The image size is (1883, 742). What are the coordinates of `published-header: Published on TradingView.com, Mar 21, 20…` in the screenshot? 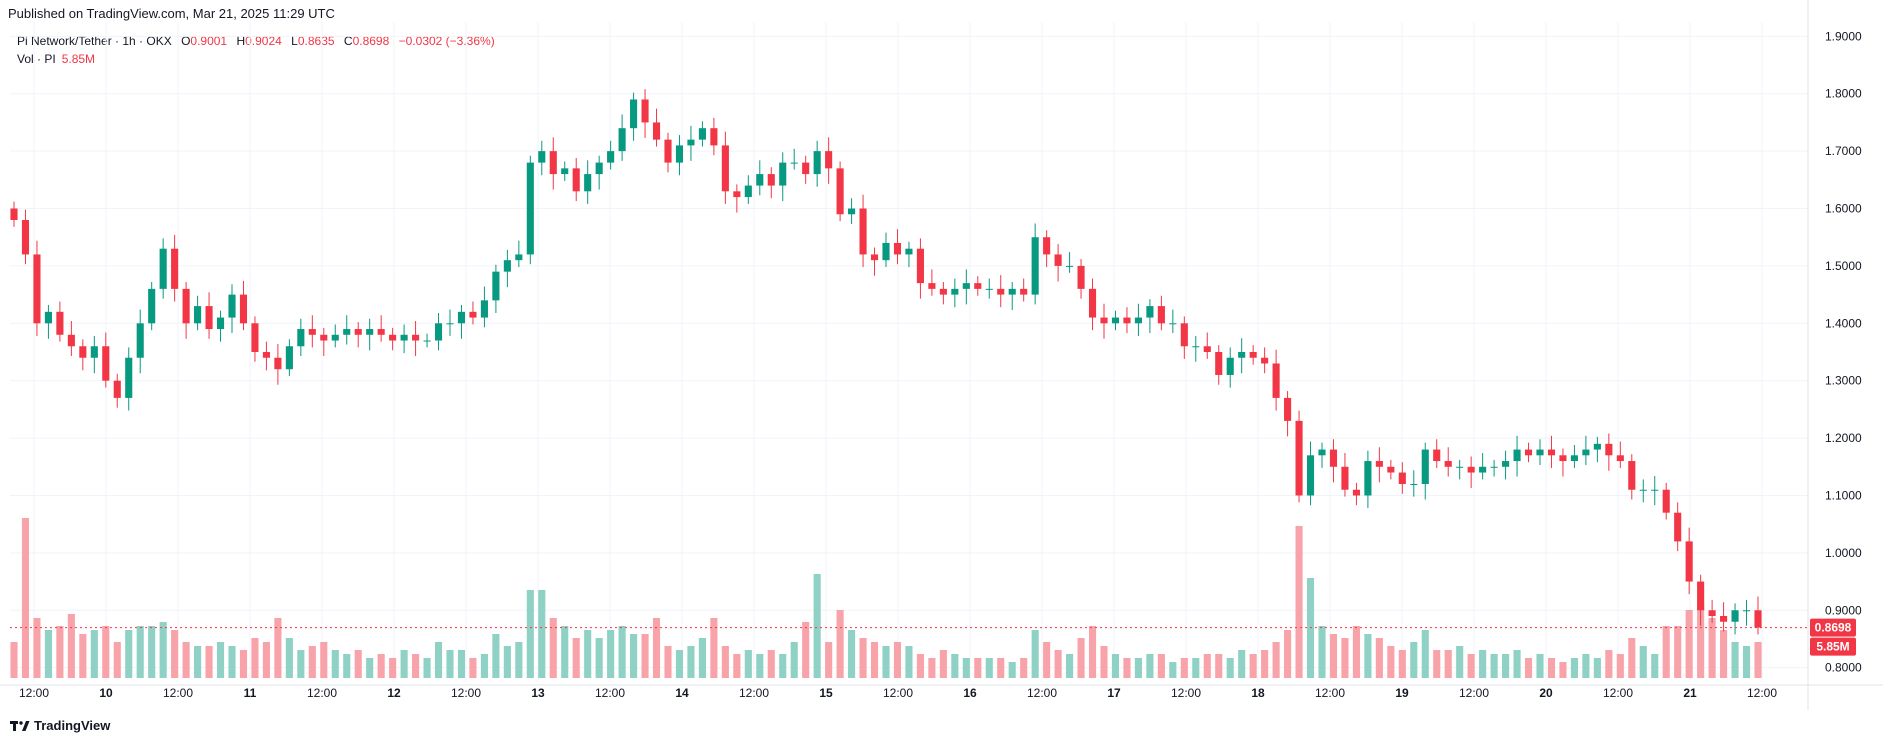 It's located at (171, 13).